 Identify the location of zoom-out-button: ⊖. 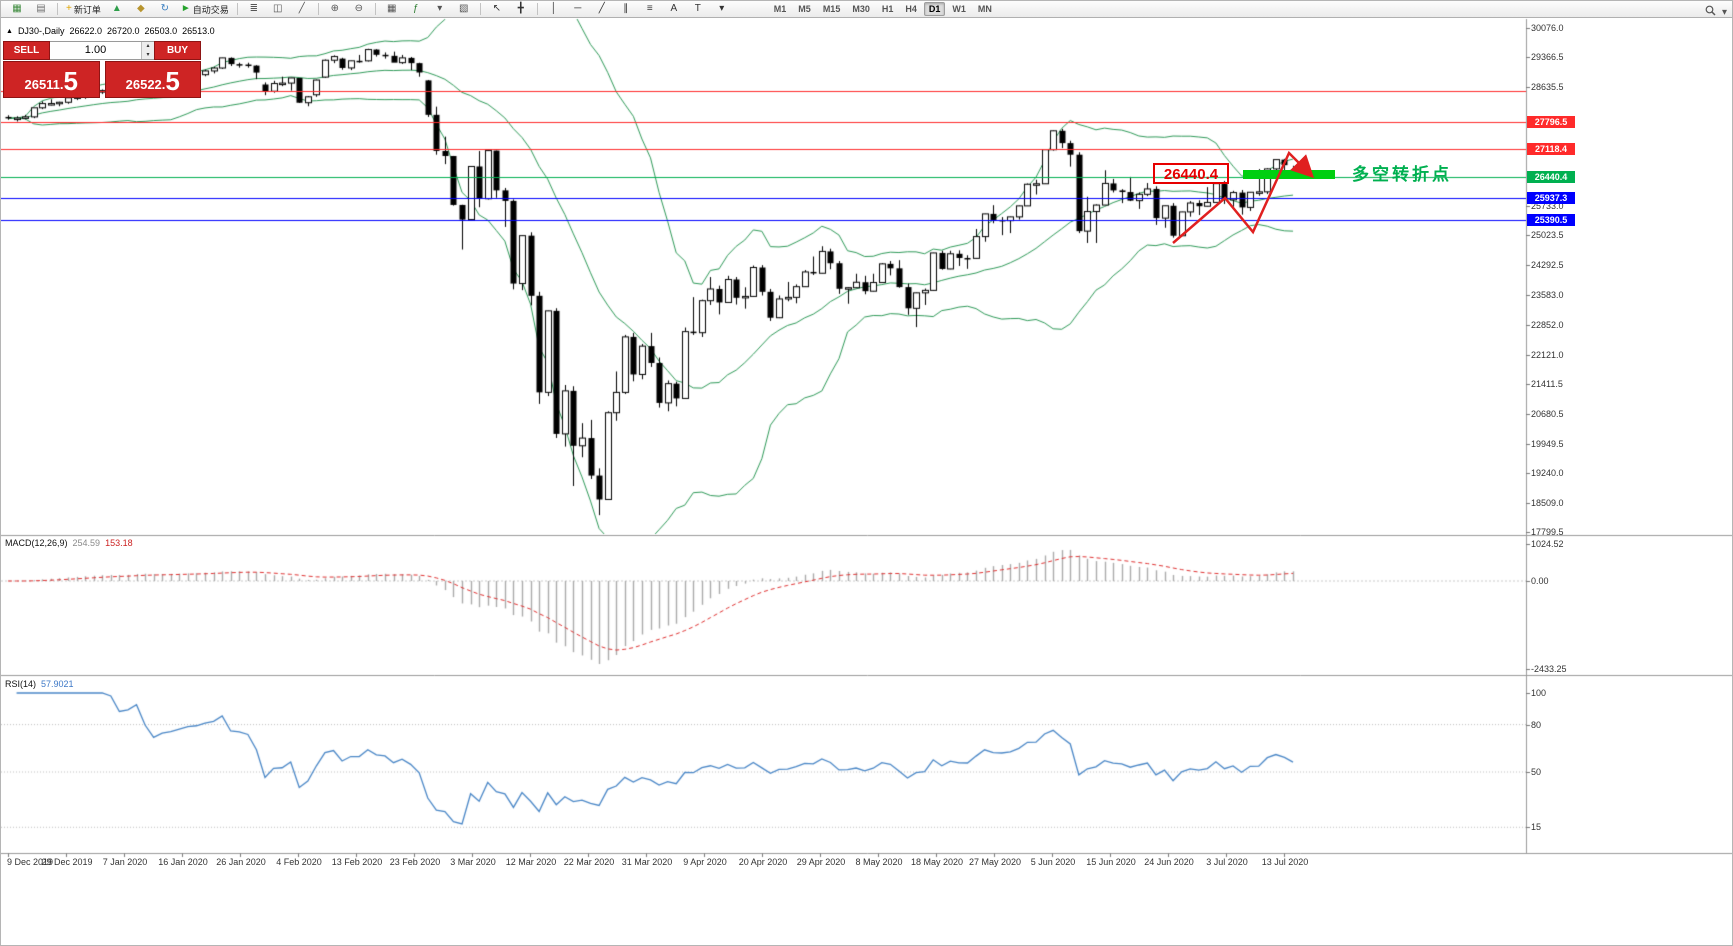
(359, 9).